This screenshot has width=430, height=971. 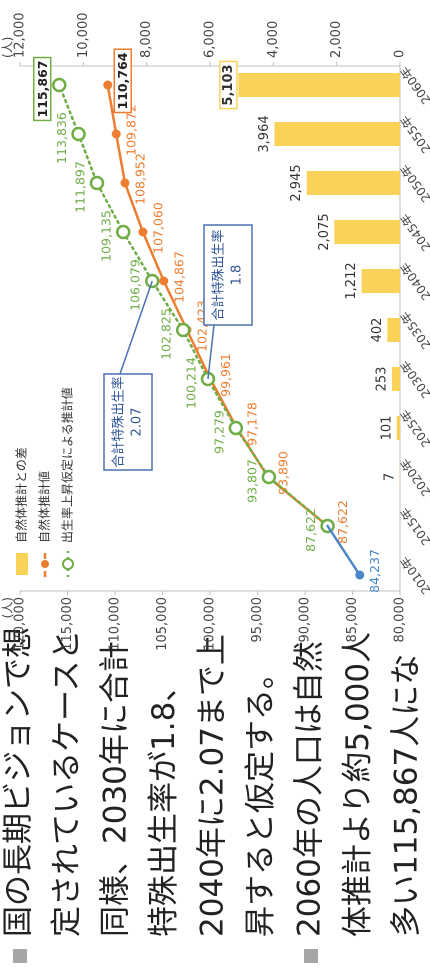 I want to click on body-text: 国の長期ビジョンで想, so click(x=19, y=782).